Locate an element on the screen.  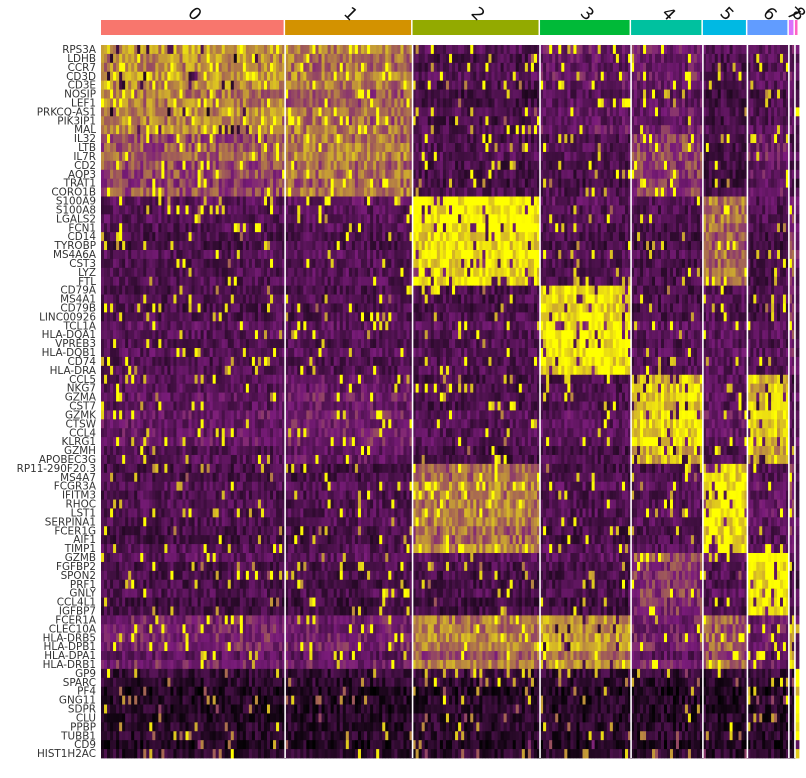
heatmap-row-LDHB is located at coordinates (450, 58).